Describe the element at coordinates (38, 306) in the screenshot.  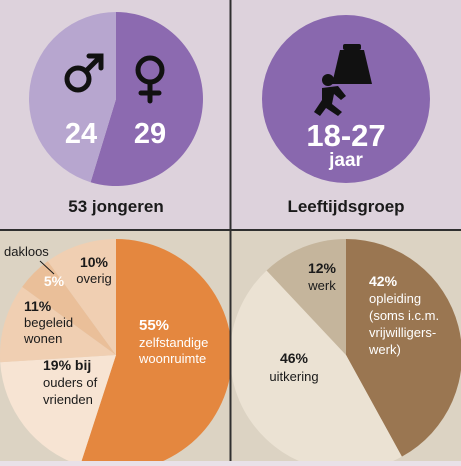
I see `begeleid-pct: 11%` at that location.